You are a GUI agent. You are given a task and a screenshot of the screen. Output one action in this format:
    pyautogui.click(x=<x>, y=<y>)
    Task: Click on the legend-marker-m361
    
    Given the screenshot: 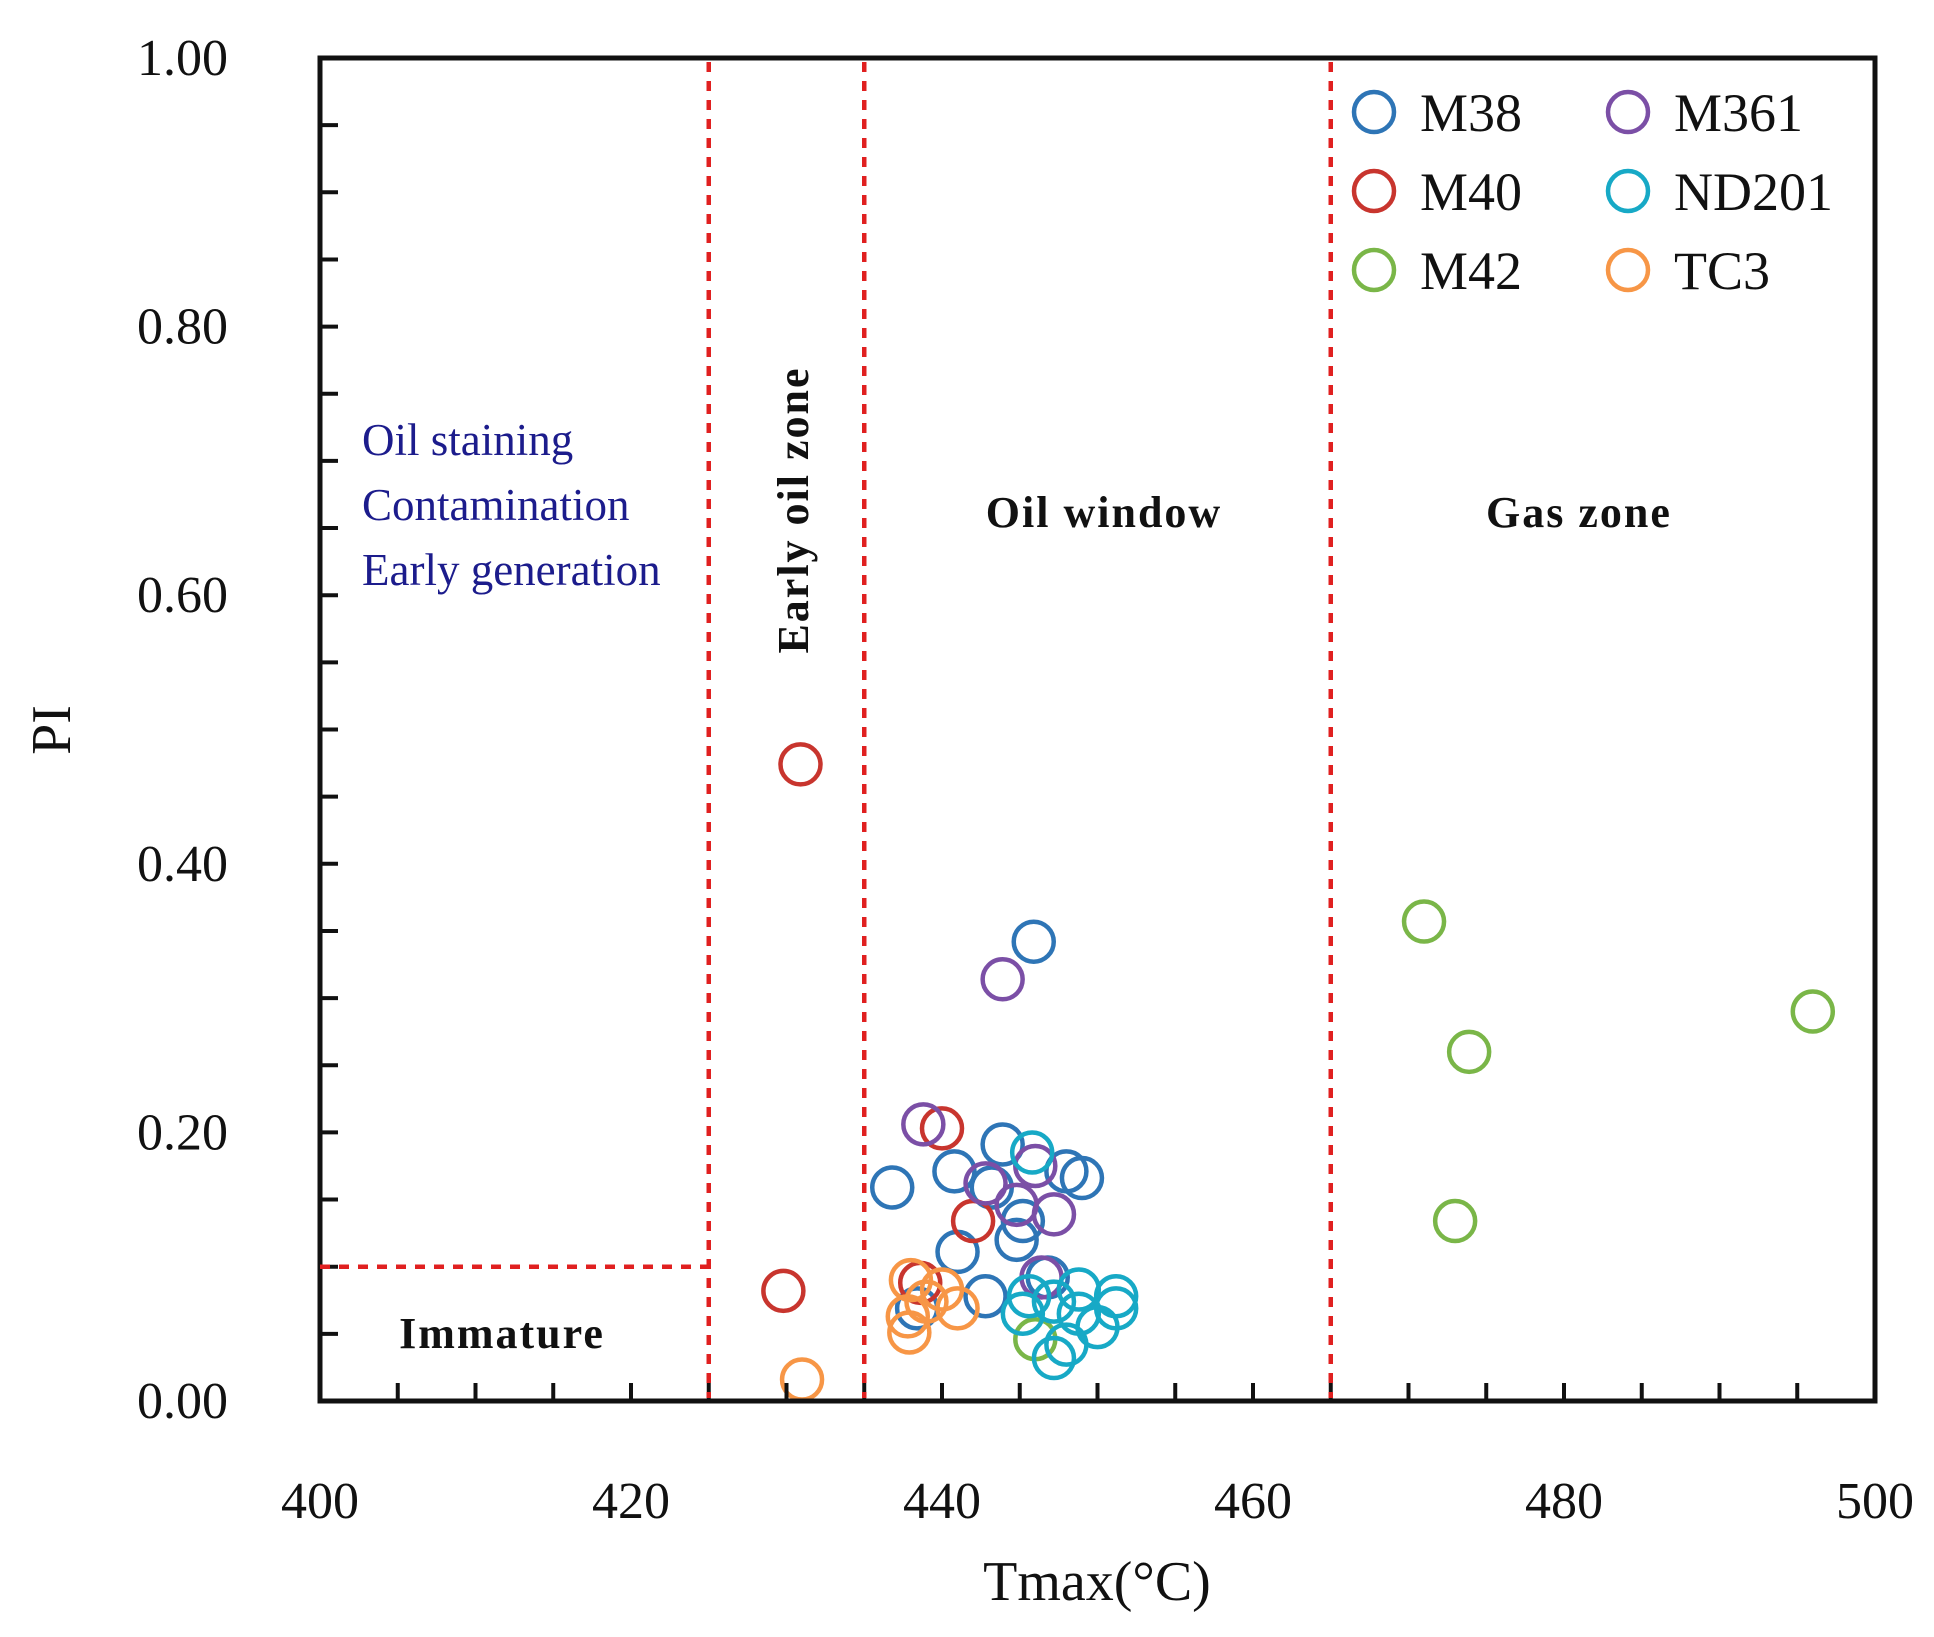 What is the action you would take?
    pyautogui.click(x=1628, y=112)
    